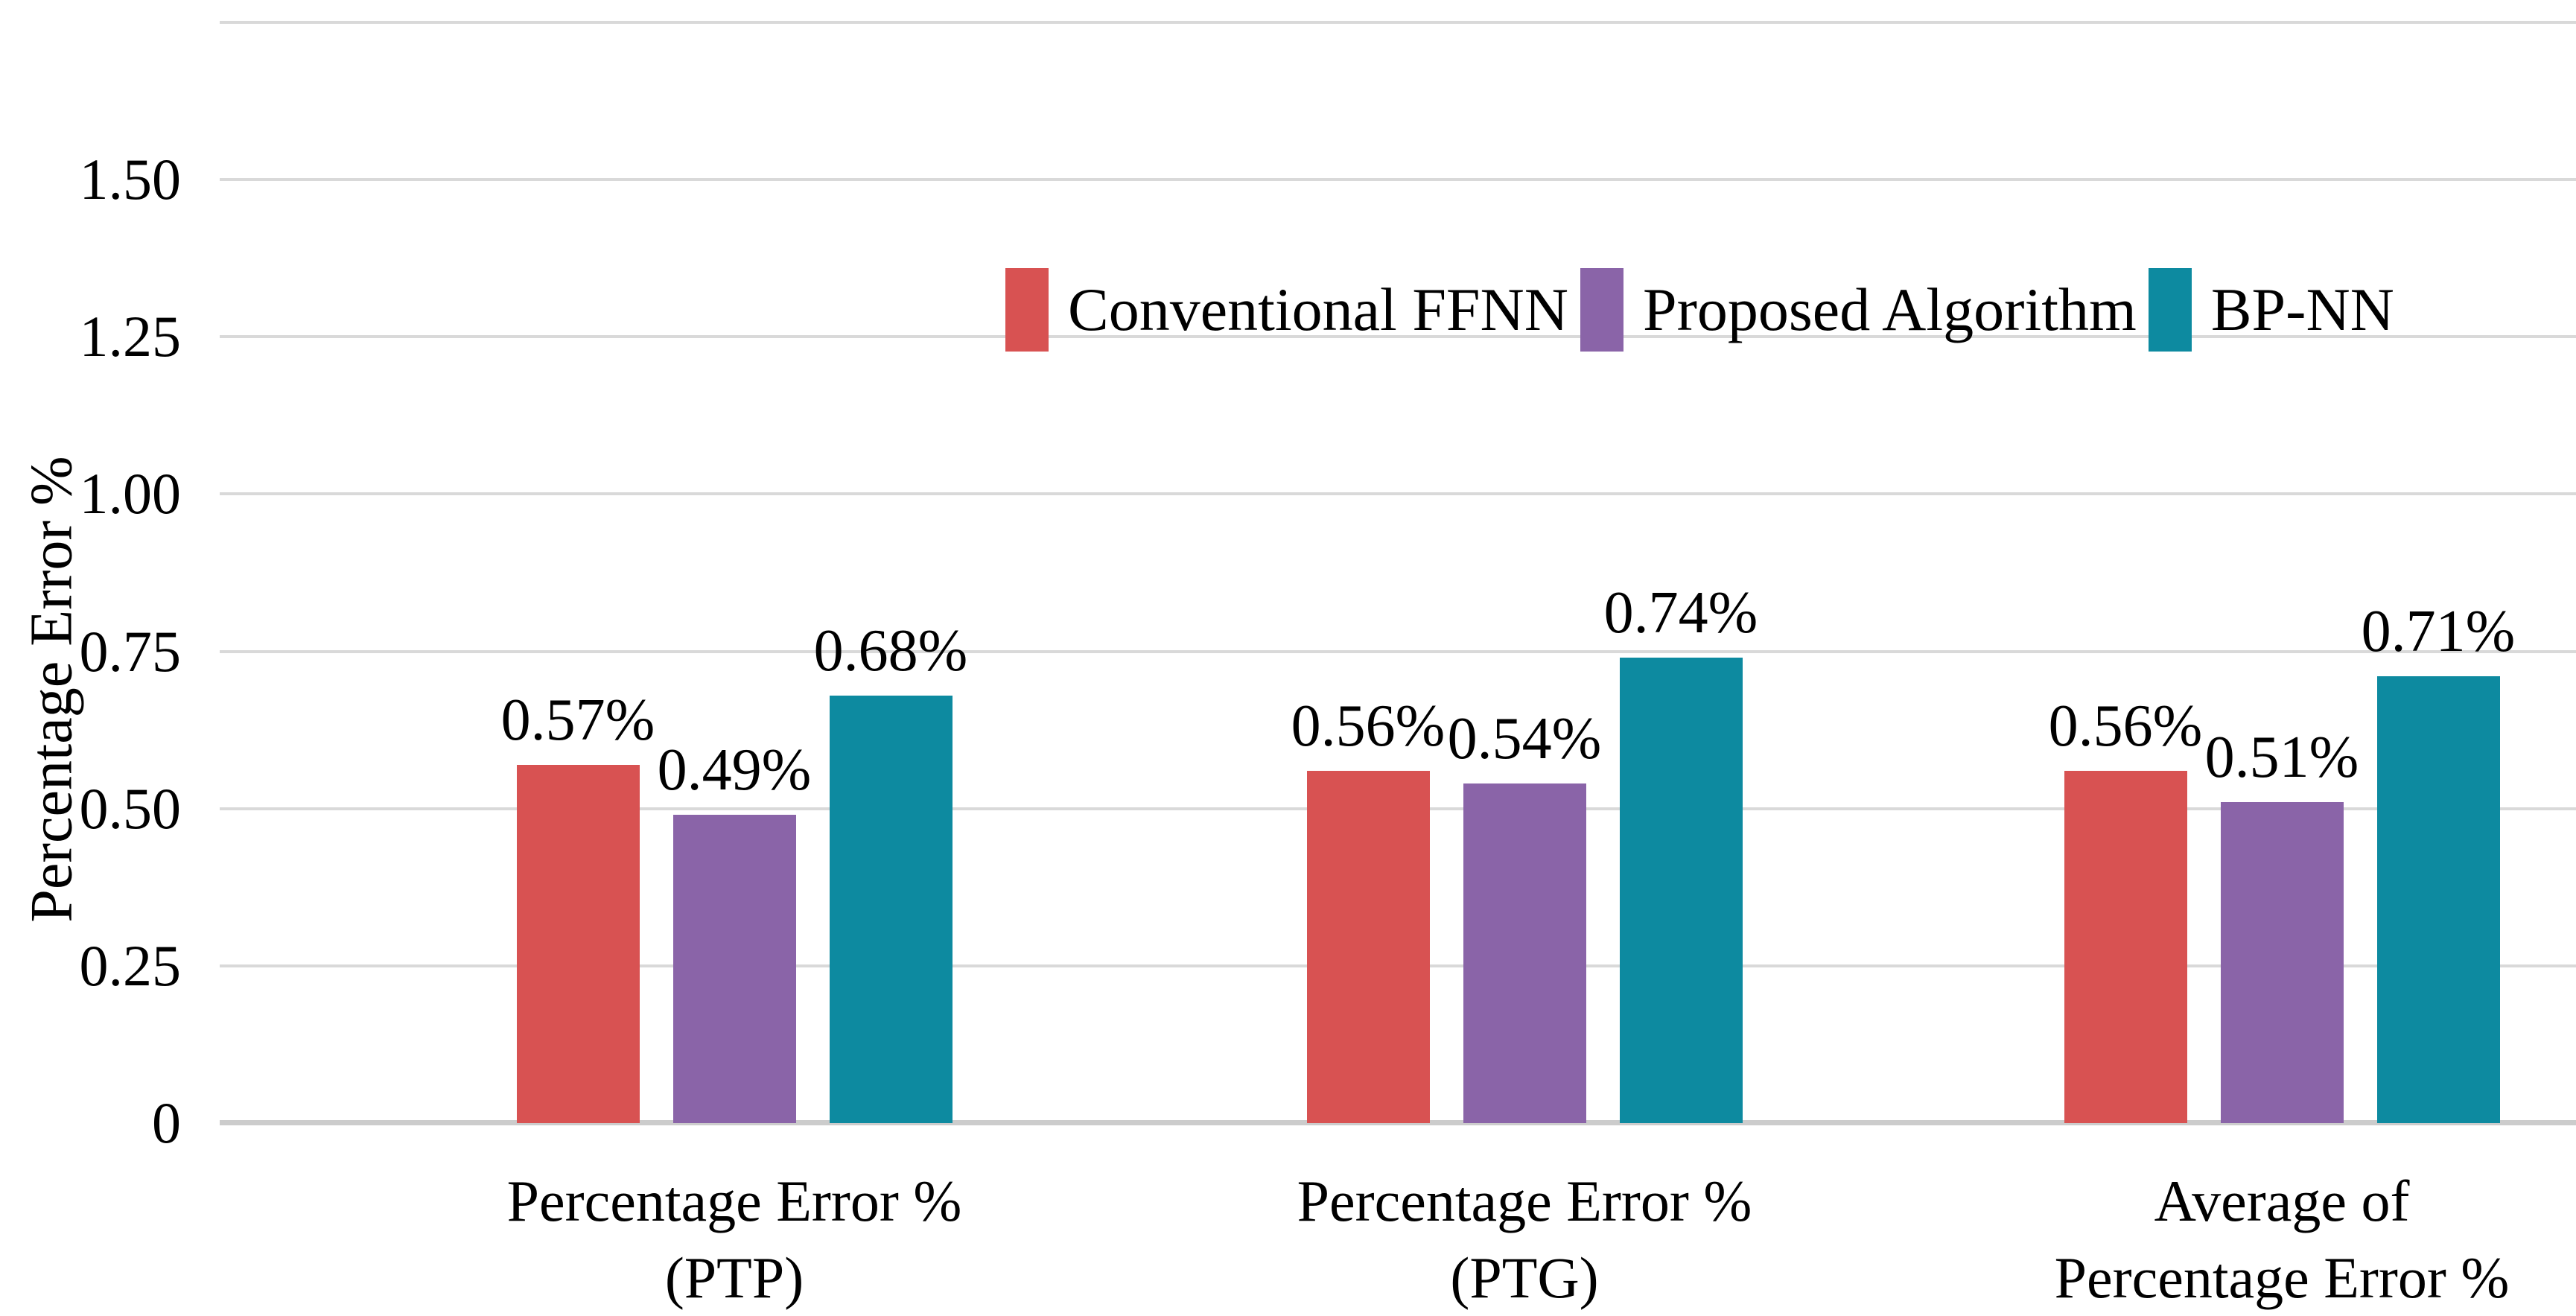 This screenshot has width=2576, height=1316. I want to click on bar-group: 0.56% 0.51% 0.71%, so click(2282, 861).